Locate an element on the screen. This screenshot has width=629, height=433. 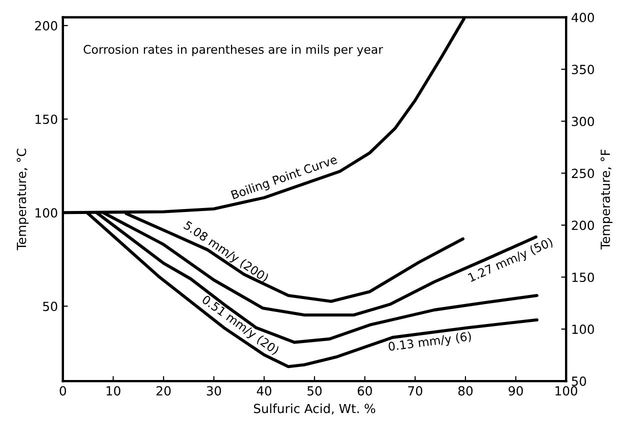
y2-tick-label: 50 is located at coordinates (579, 381).